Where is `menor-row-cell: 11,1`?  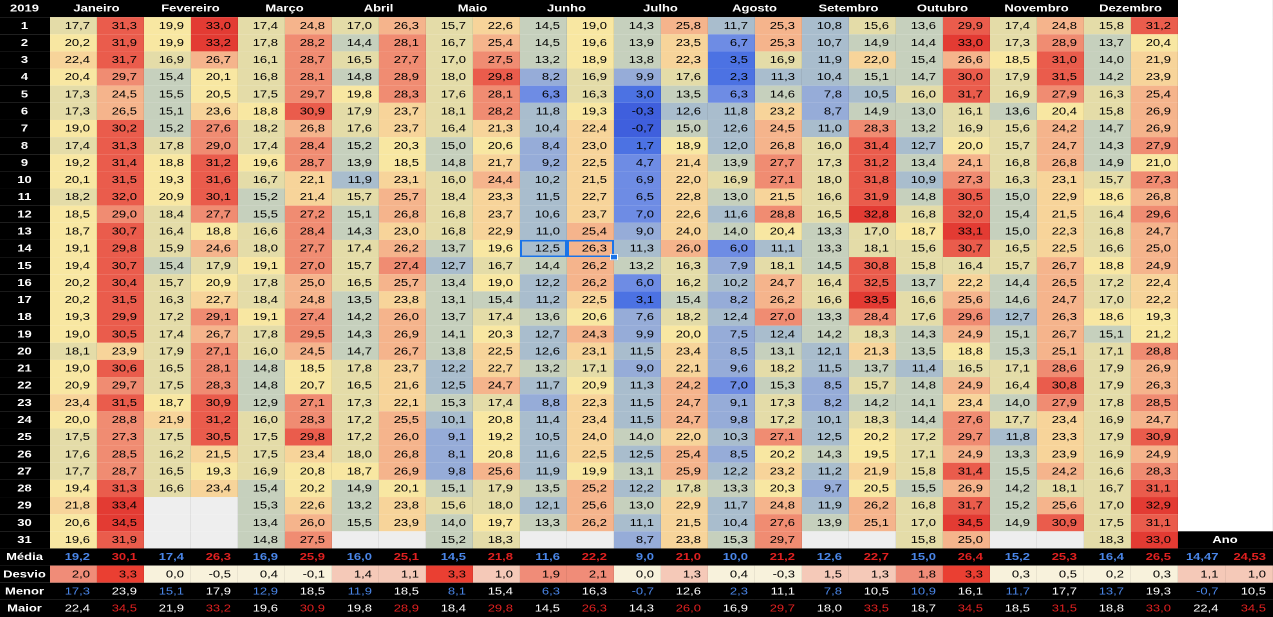 menor-row-cell: 11,1 is located at coordinates (778, 591).